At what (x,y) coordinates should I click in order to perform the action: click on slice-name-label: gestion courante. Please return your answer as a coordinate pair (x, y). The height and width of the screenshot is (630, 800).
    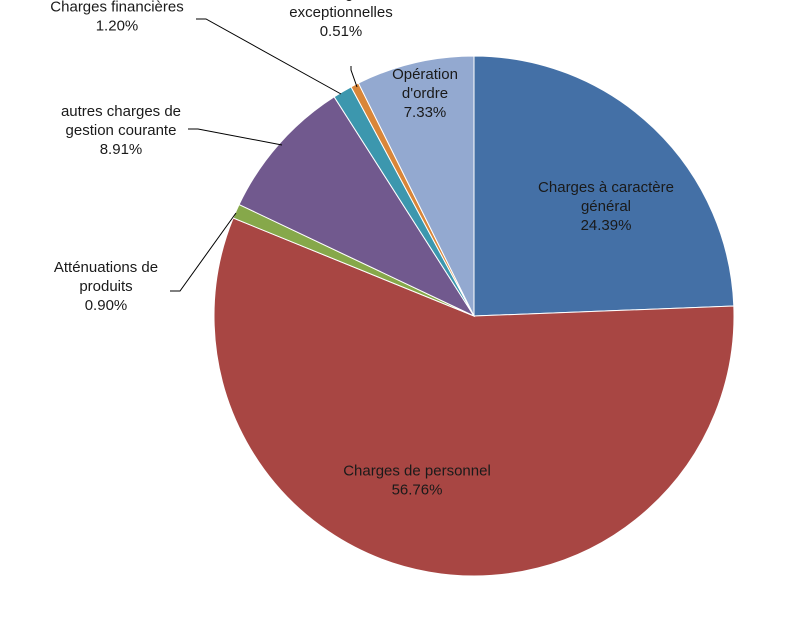
    Looking at the image, I should click on (121, 130).